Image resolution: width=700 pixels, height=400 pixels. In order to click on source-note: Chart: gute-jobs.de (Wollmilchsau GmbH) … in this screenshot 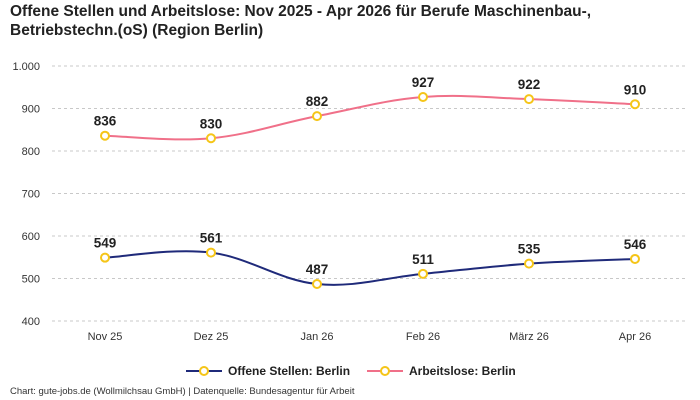, I will do `click(182, 391)`.